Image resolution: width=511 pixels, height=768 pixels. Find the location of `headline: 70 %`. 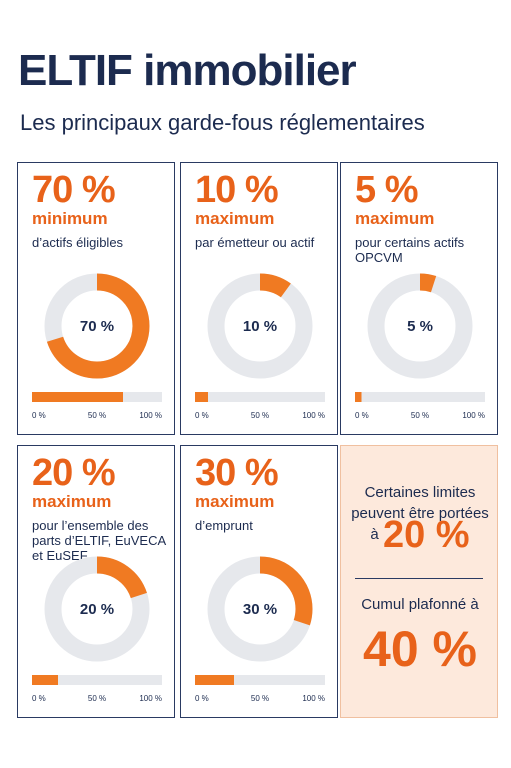

headline: 70 % is located at coordinates (74, 190).